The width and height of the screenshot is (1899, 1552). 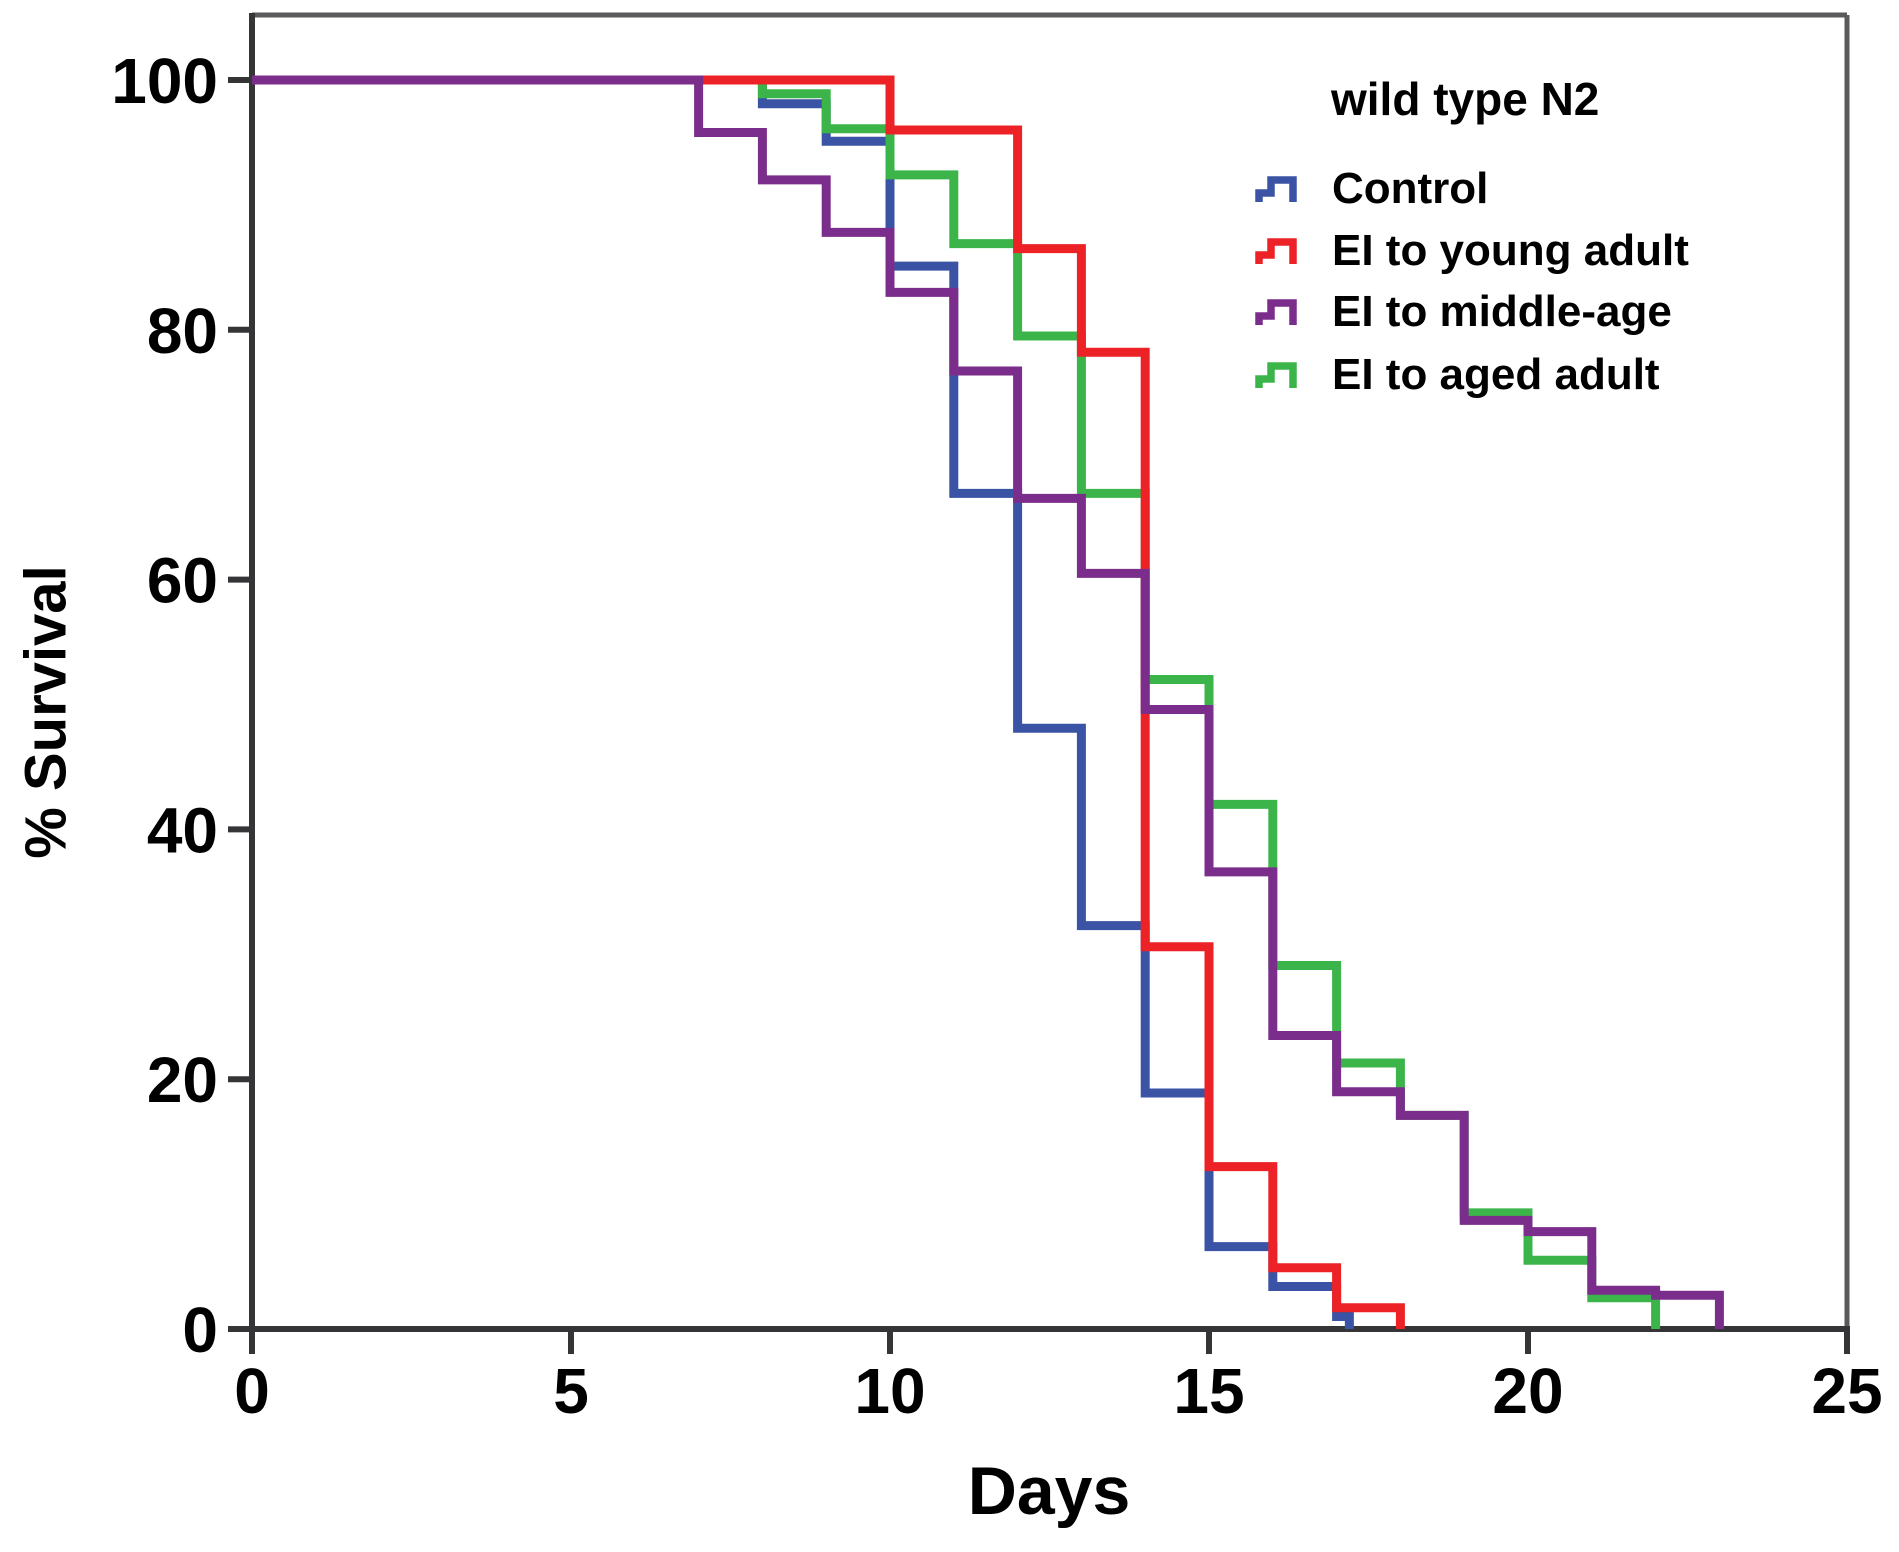 What do you see at coordinates (1502, 311) in the screenshot?
I see `legend-label-ei-to-middle-age: EI to middle-age` at bounding box center [1502, 311].